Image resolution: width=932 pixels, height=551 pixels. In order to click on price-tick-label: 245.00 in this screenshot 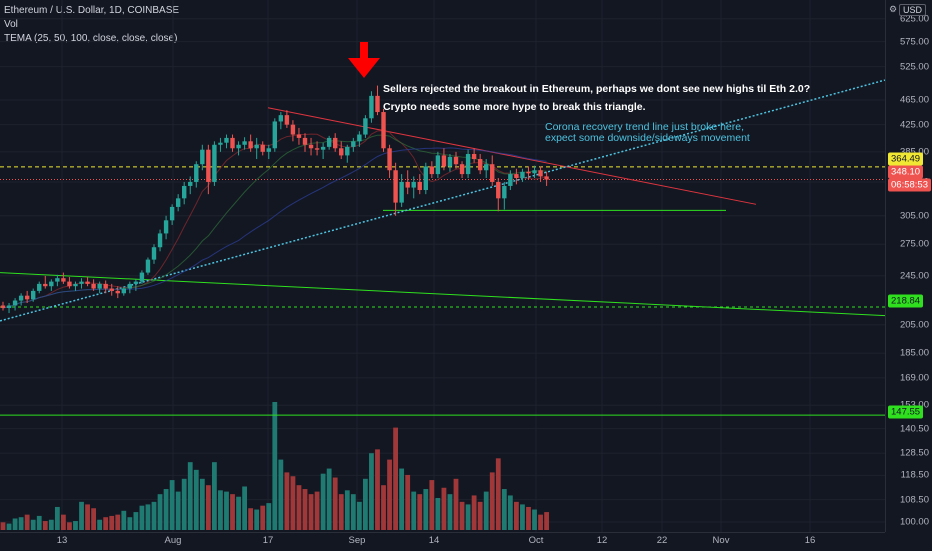, I will do `click(914, 276)`.